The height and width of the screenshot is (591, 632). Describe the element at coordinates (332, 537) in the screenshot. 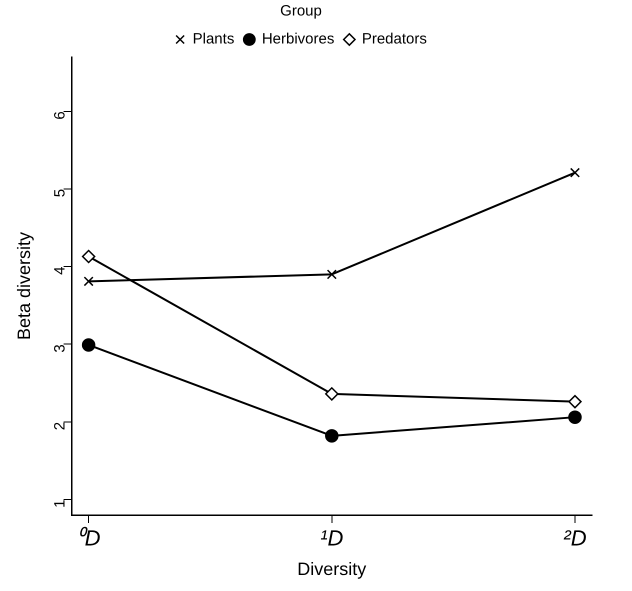

I see `x-tick-label: ¹D` at that location.